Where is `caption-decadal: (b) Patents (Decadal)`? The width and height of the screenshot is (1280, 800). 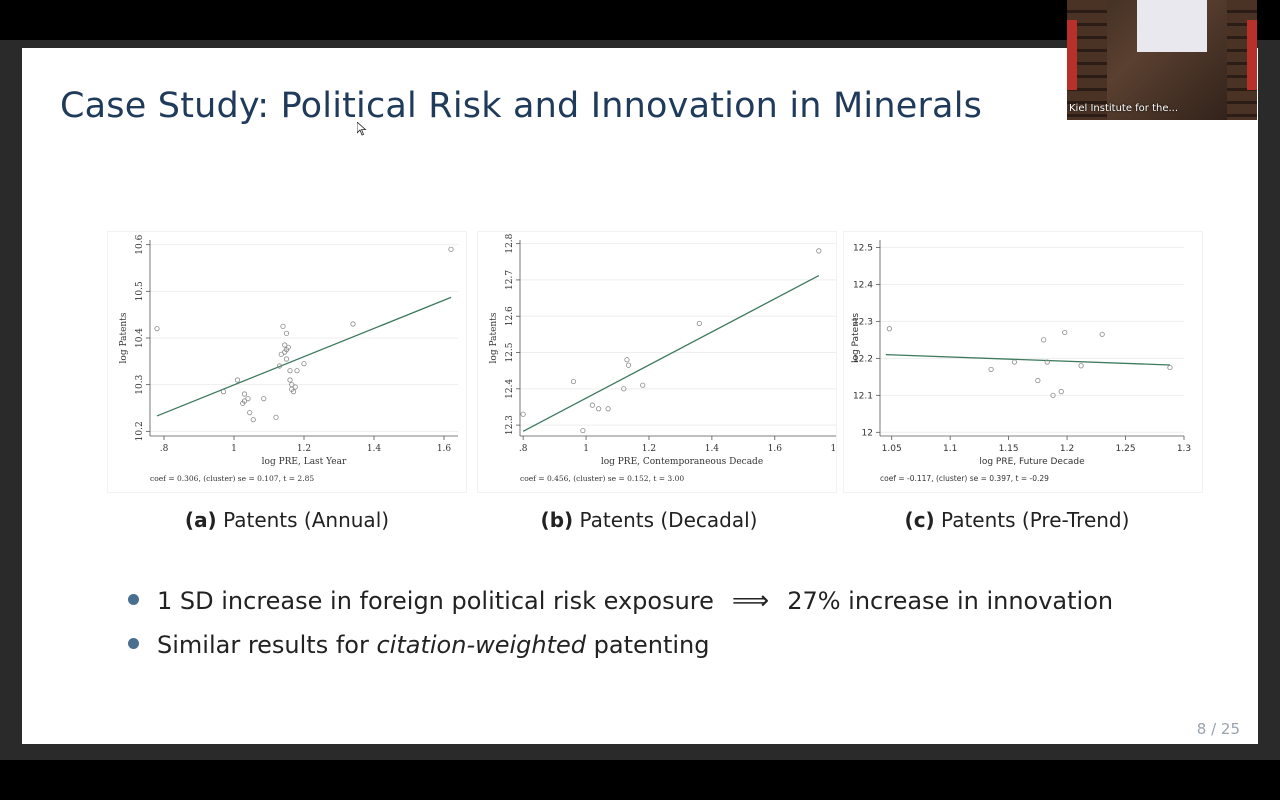 caption-decadal: (b) Patents (Decadal) is located at coordinates (649, 520).